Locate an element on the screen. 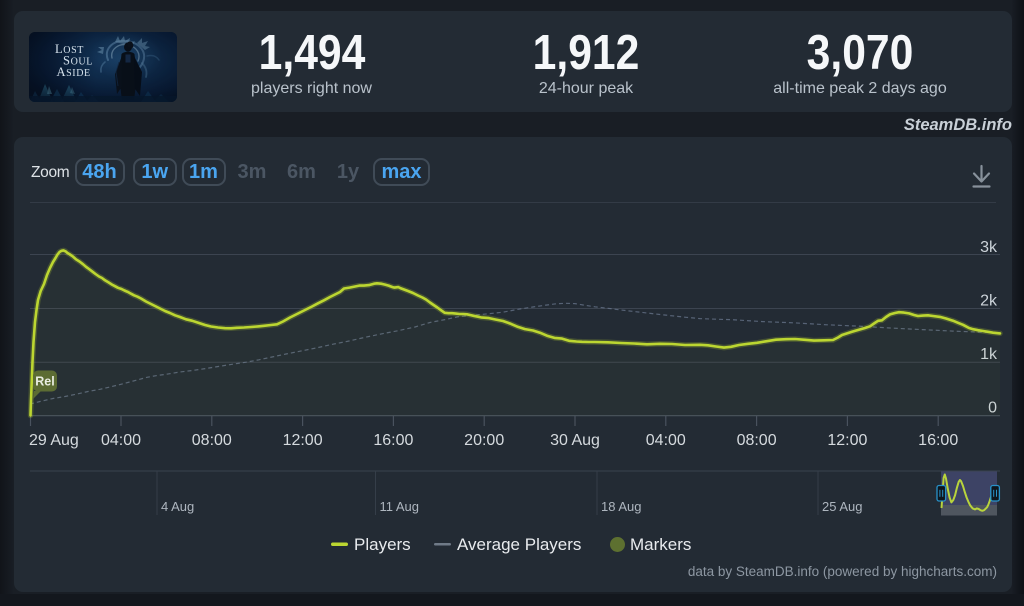 The width and height of the screenshot is (1024, 606). svg-text: 1k is located at coordinates (989, 354).